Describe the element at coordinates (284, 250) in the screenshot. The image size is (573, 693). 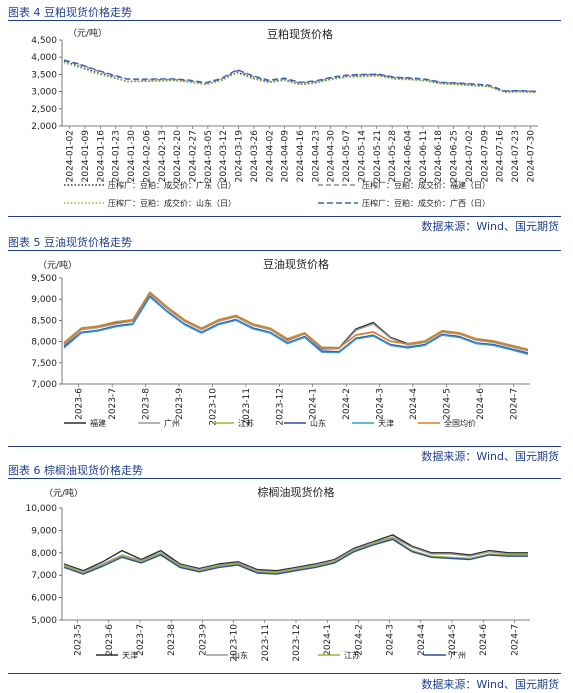
I see `figure-5-top-rule` at that location.